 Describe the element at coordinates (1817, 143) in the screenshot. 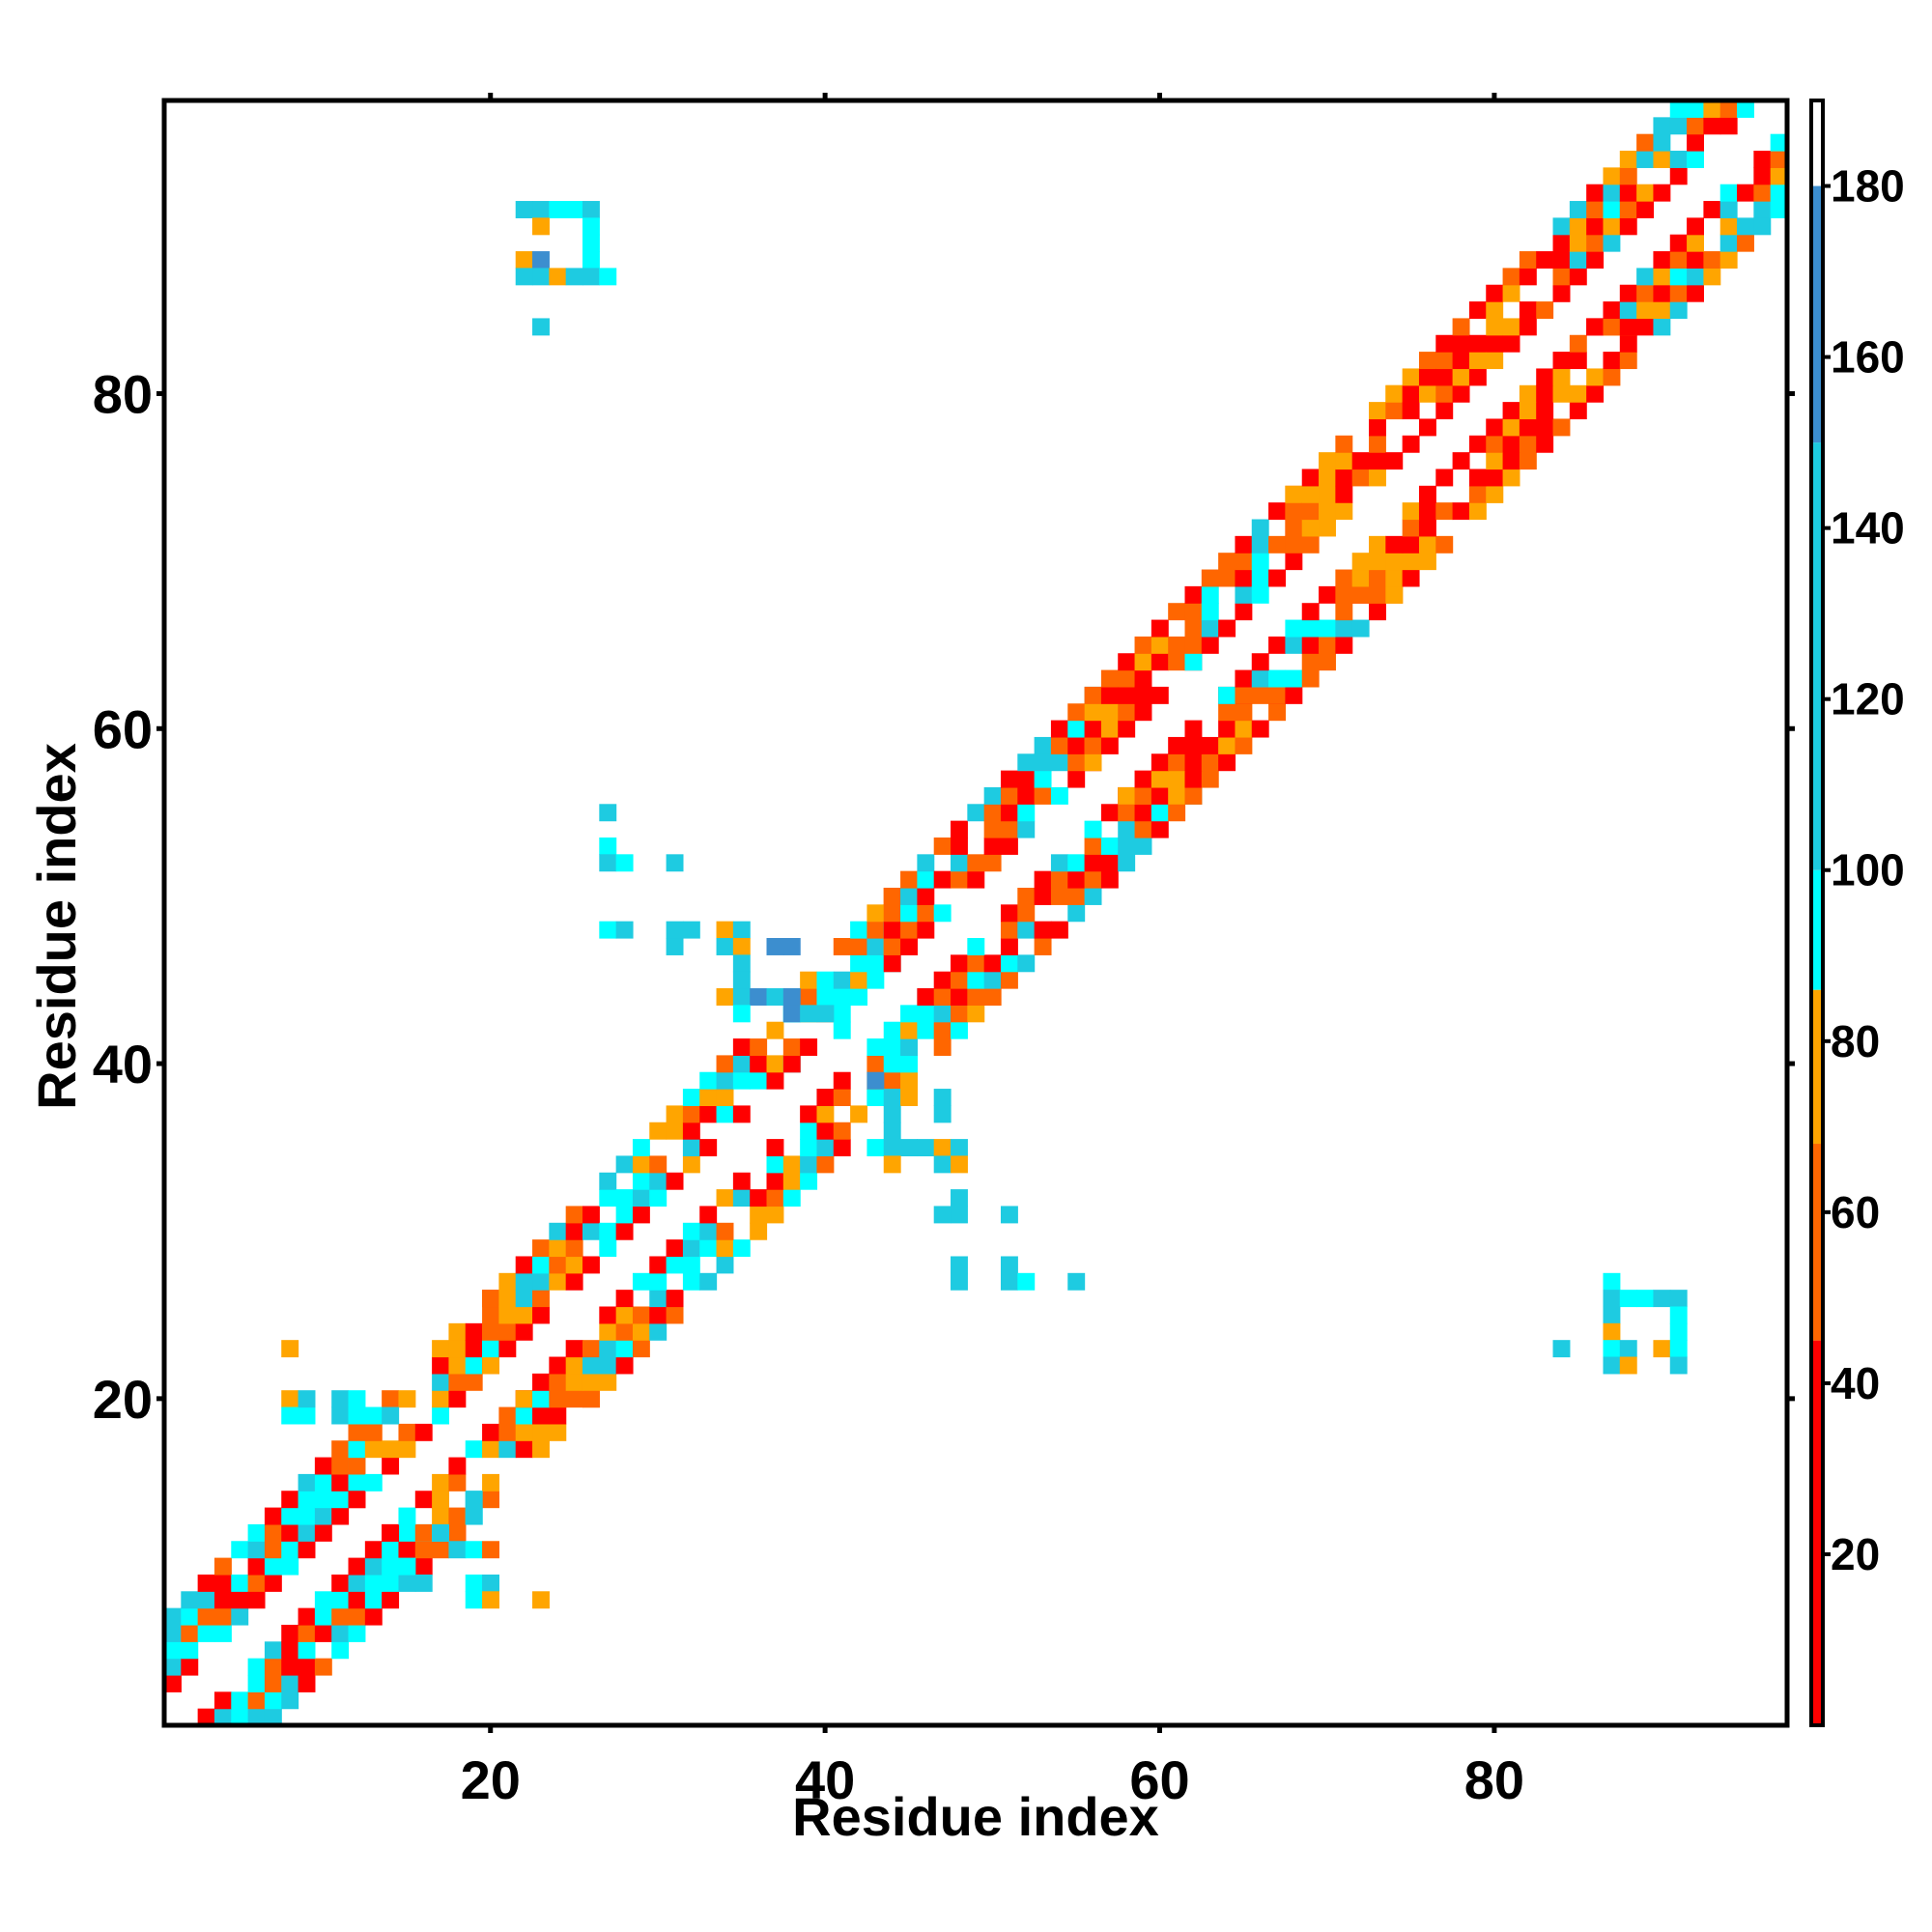

I see `colorbar-band` at that location.